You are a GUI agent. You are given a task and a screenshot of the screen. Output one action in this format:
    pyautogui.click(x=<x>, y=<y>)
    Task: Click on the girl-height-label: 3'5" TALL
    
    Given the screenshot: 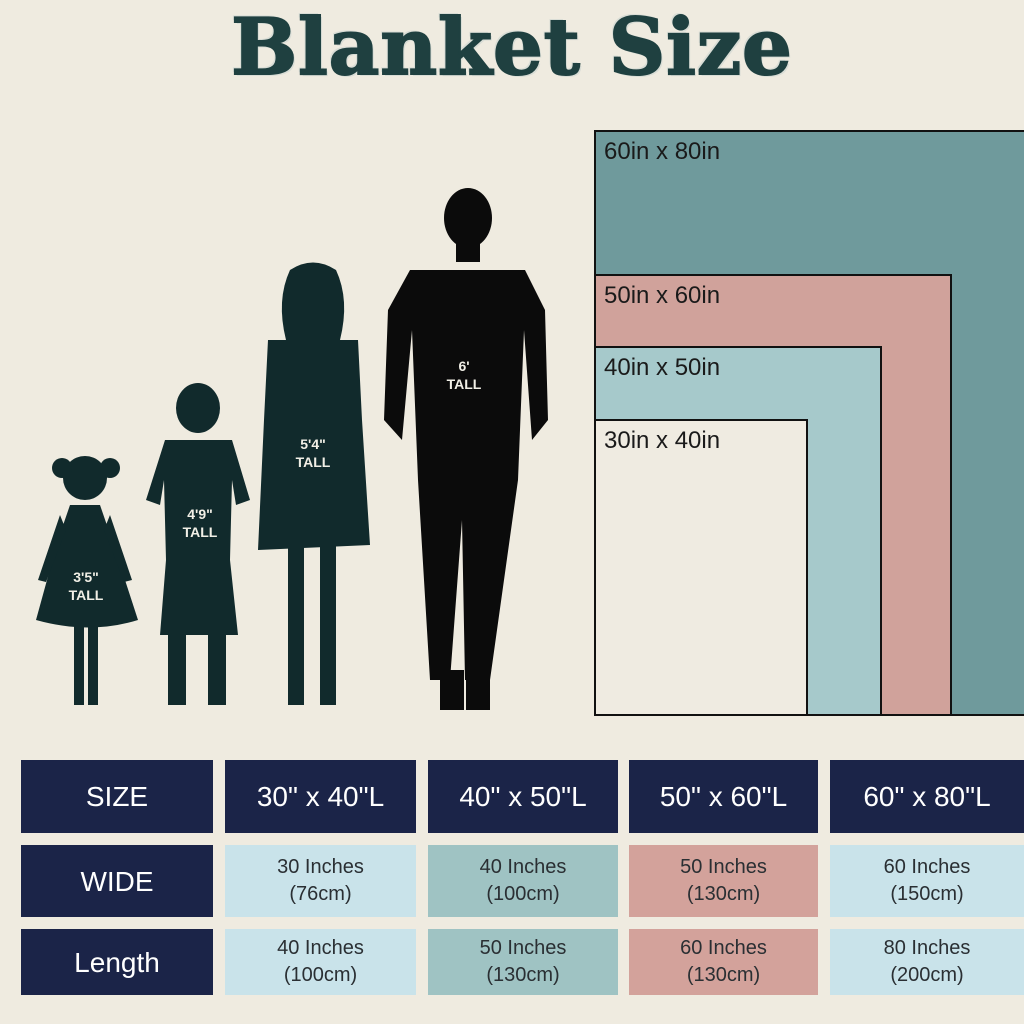 What is the action you would take?
    pyautogui.click(x=86, y=586)
    